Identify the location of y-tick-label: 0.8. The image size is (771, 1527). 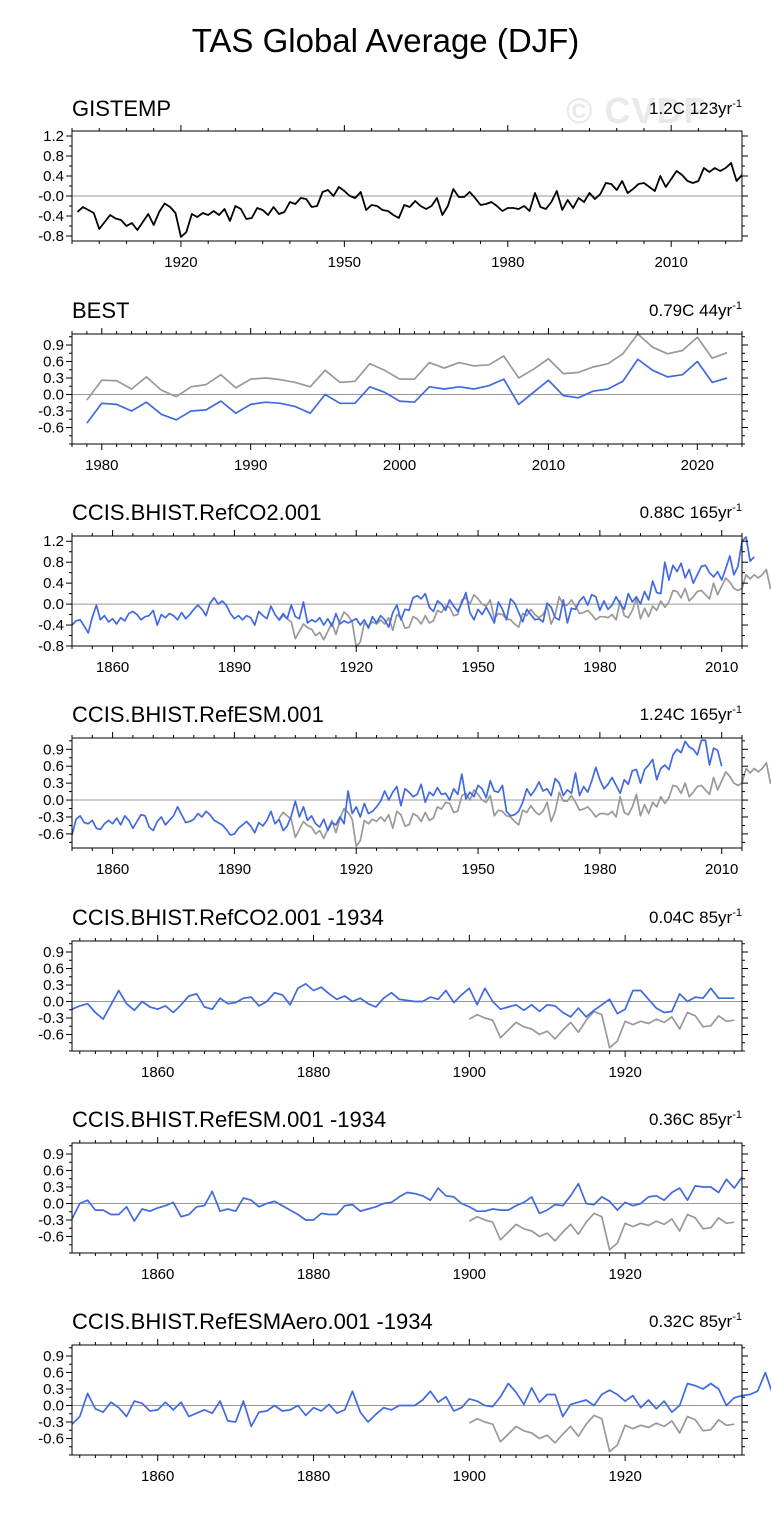
(53, 562).